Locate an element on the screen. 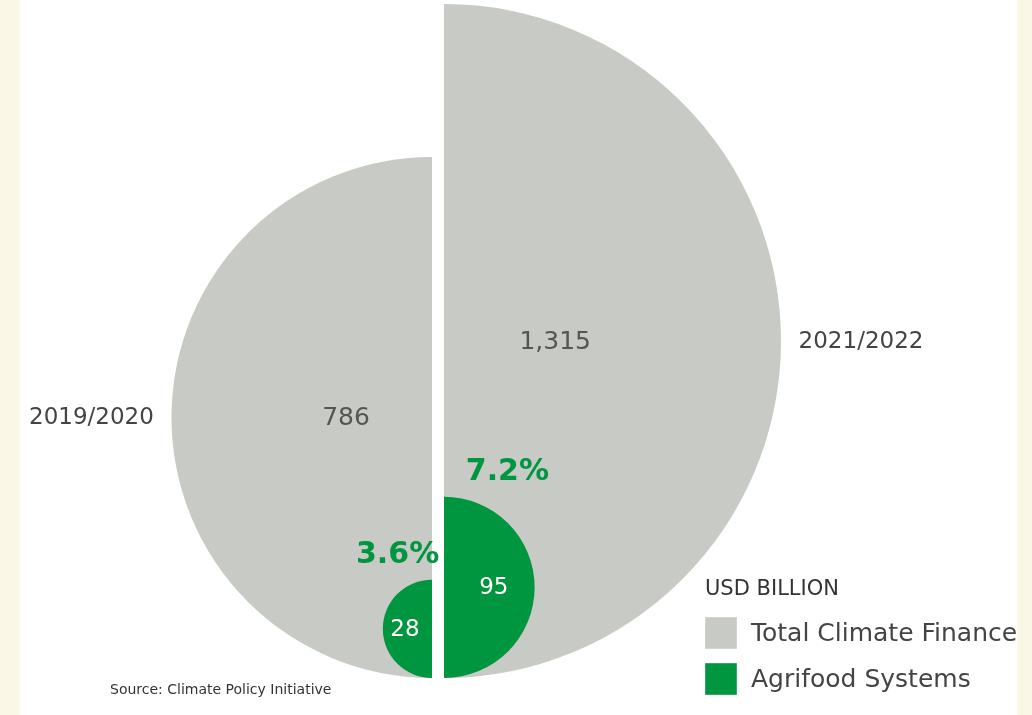 The width and height of the screenshot is (1032, 715). category-label: 2021/2022 is located at coordinates (861, 340).